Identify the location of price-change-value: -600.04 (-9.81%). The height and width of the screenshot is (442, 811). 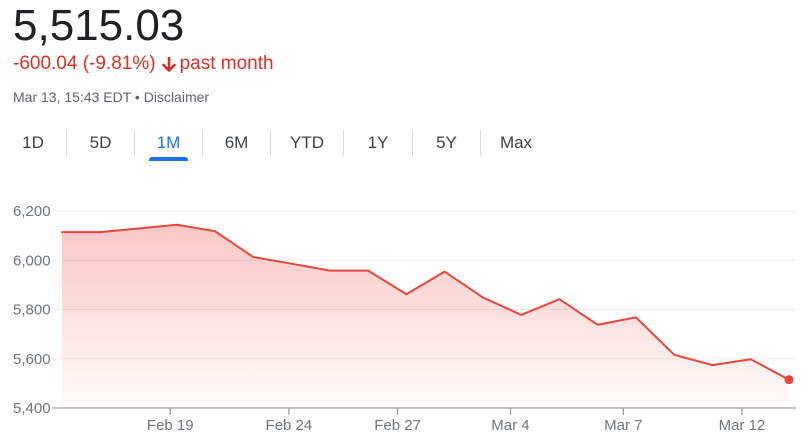
(84, 63).